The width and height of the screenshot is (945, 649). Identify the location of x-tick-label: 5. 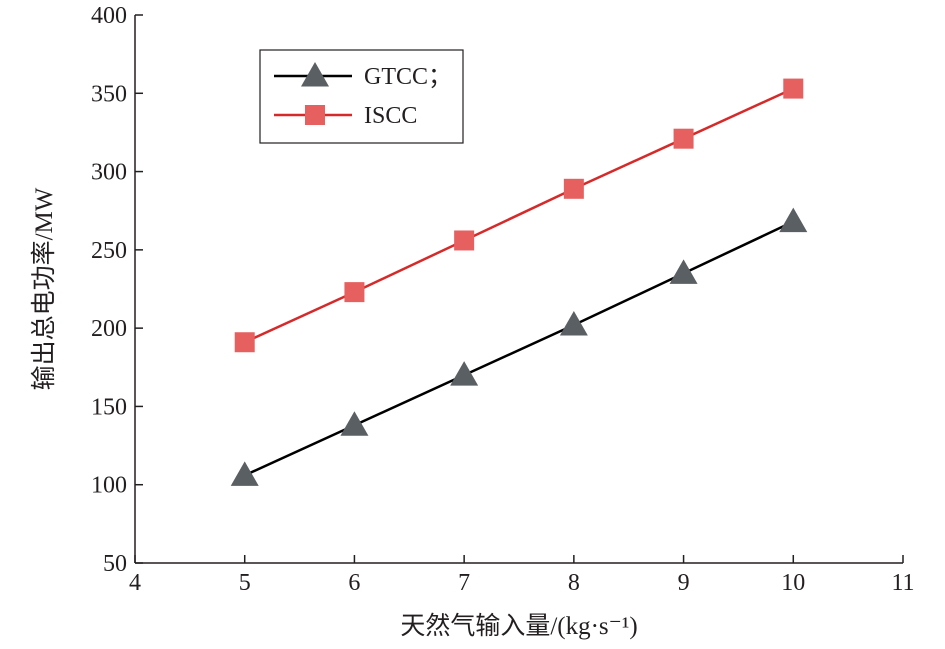
(245, 583).